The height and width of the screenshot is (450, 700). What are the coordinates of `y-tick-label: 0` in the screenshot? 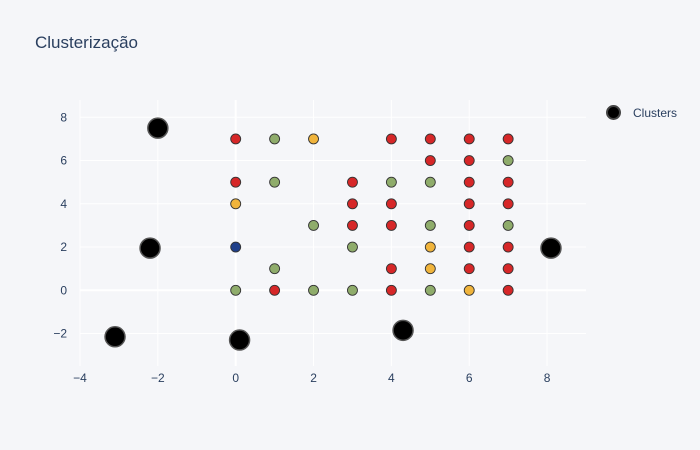 It's located at (63, 290).